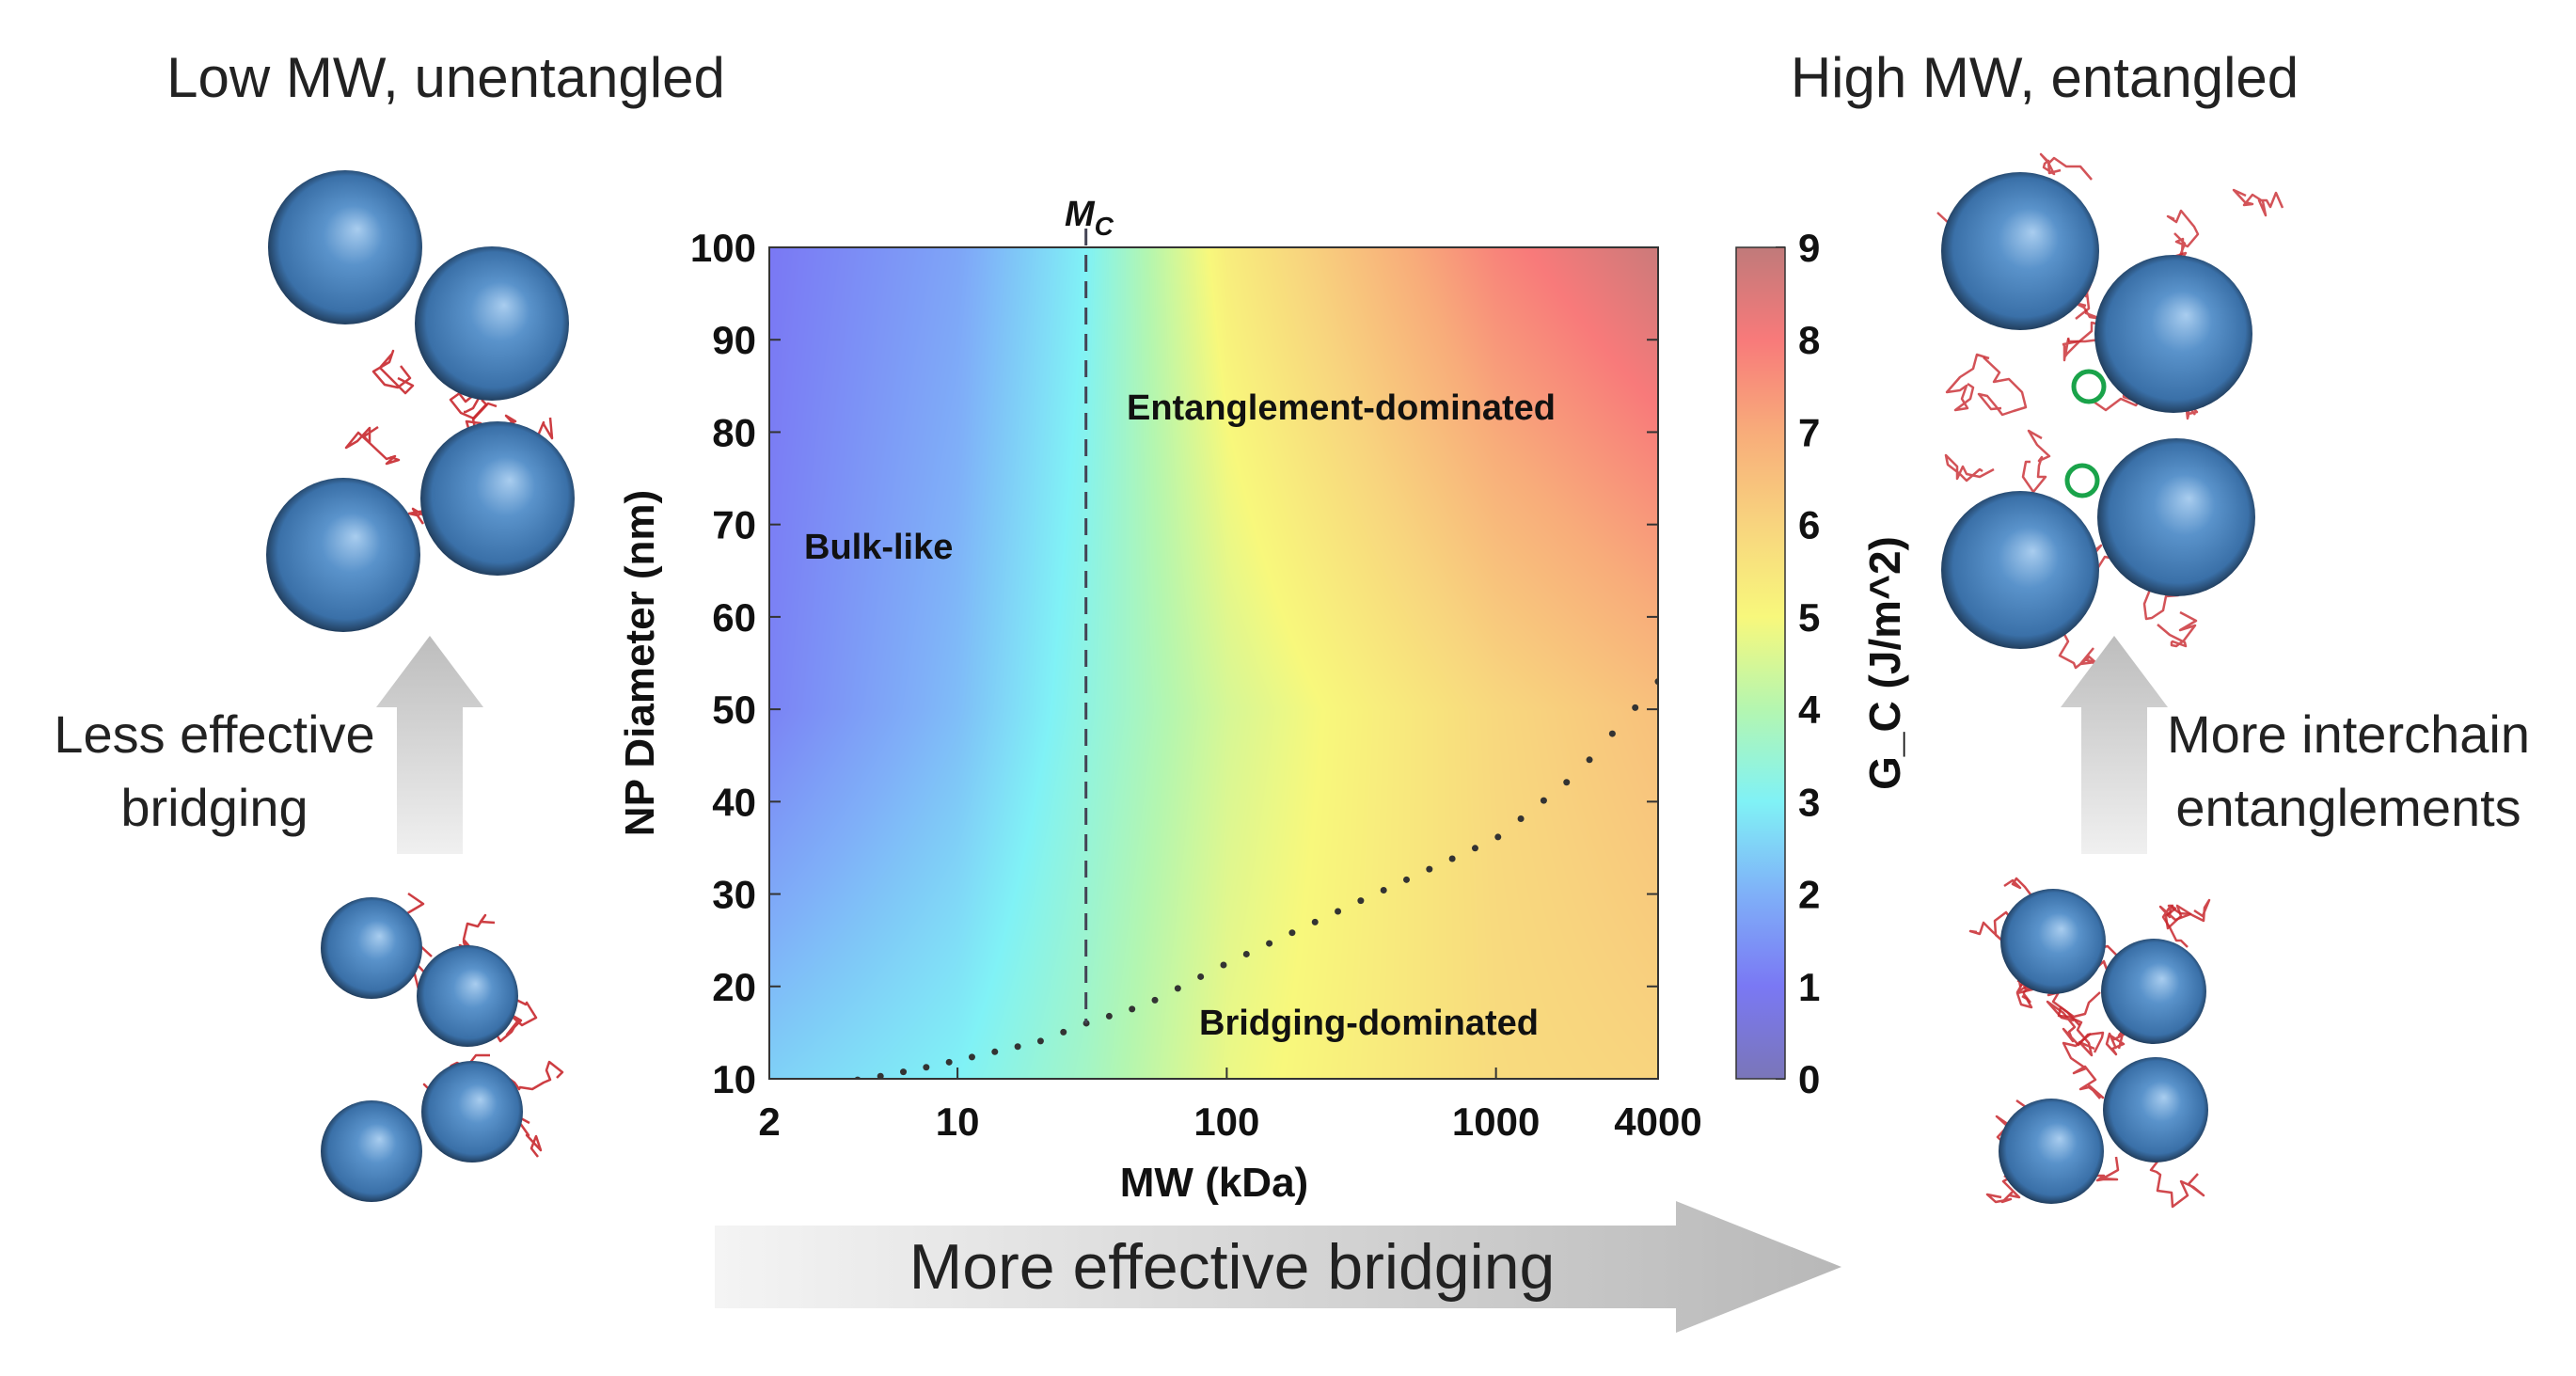  Describe the element at coordinates (734, 802) in the screenshot. I see `y-tick-label: 40` at that location.